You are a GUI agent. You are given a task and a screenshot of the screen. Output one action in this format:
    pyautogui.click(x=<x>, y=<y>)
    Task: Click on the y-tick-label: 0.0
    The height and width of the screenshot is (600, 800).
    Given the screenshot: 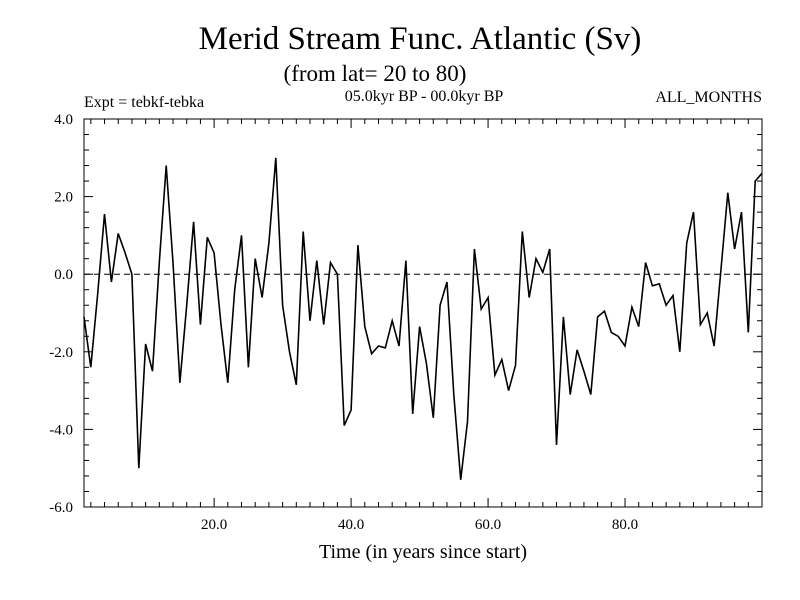 What is the action you would take?
    pyautogui.click(x=63, y=275)
    